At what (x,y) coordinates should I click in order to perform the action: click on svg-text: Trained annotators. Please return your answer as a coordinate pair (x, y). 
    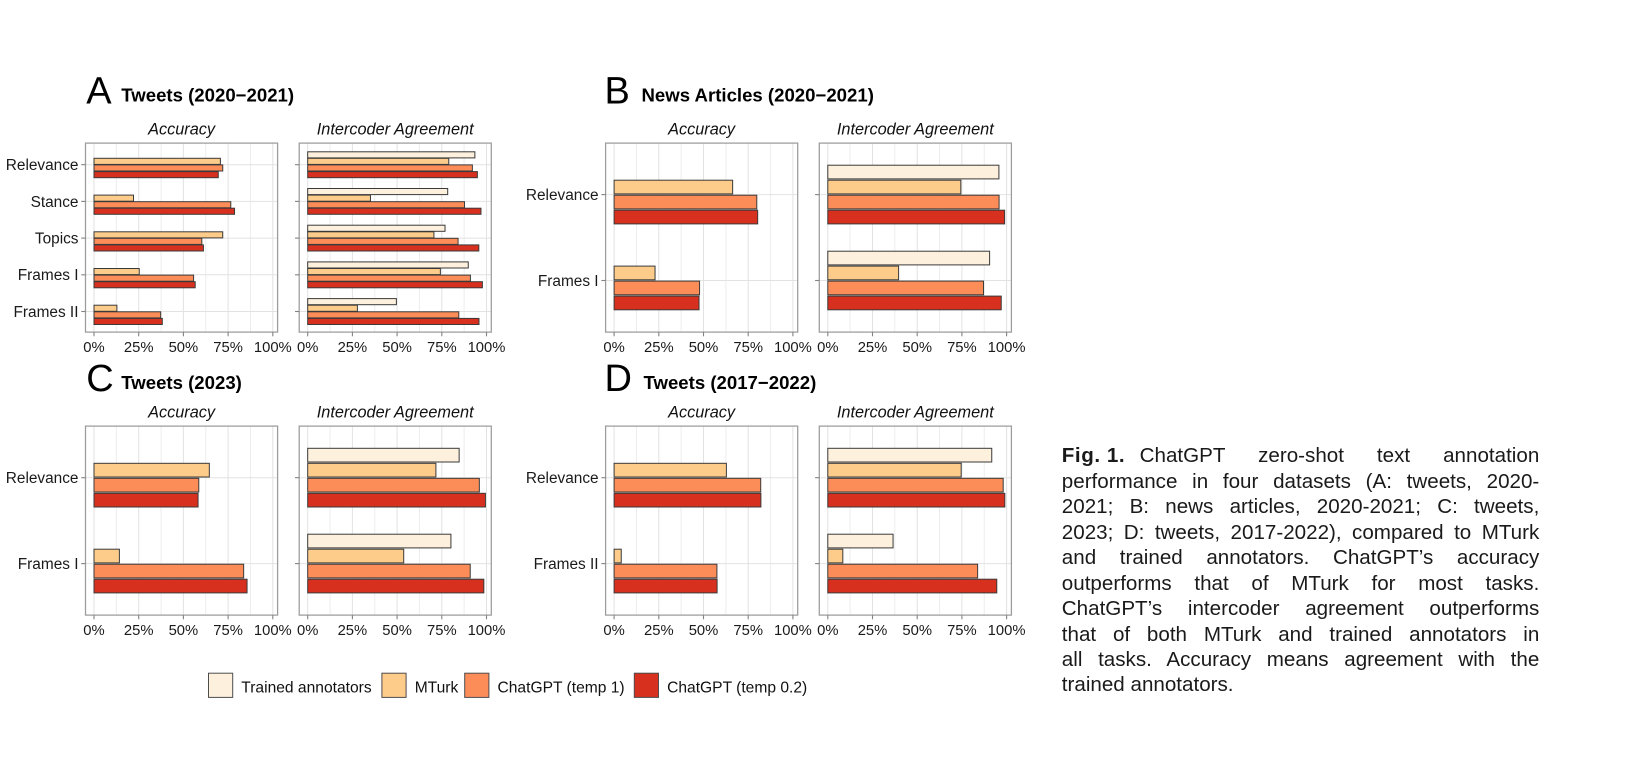
    Looking at the image, I should click on (306, 687).